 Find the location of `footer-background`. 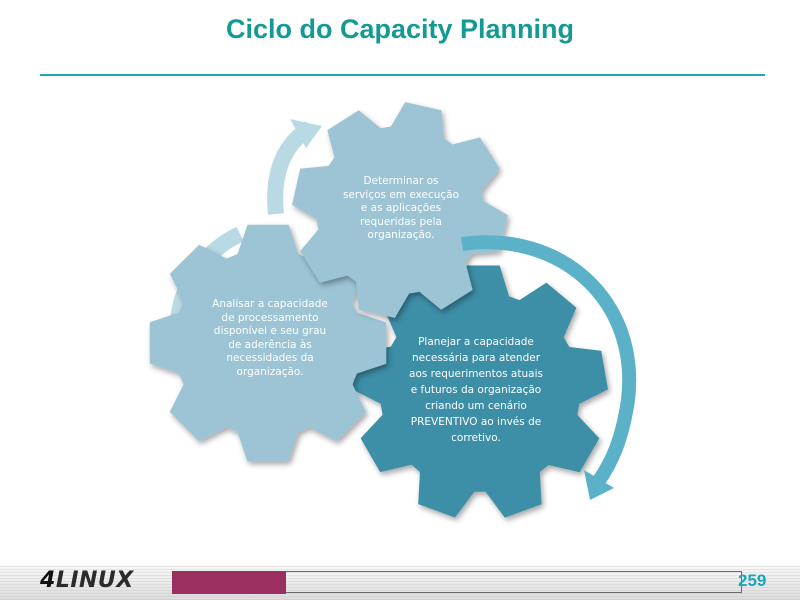

footer-background is located at coordinates (400, 582).